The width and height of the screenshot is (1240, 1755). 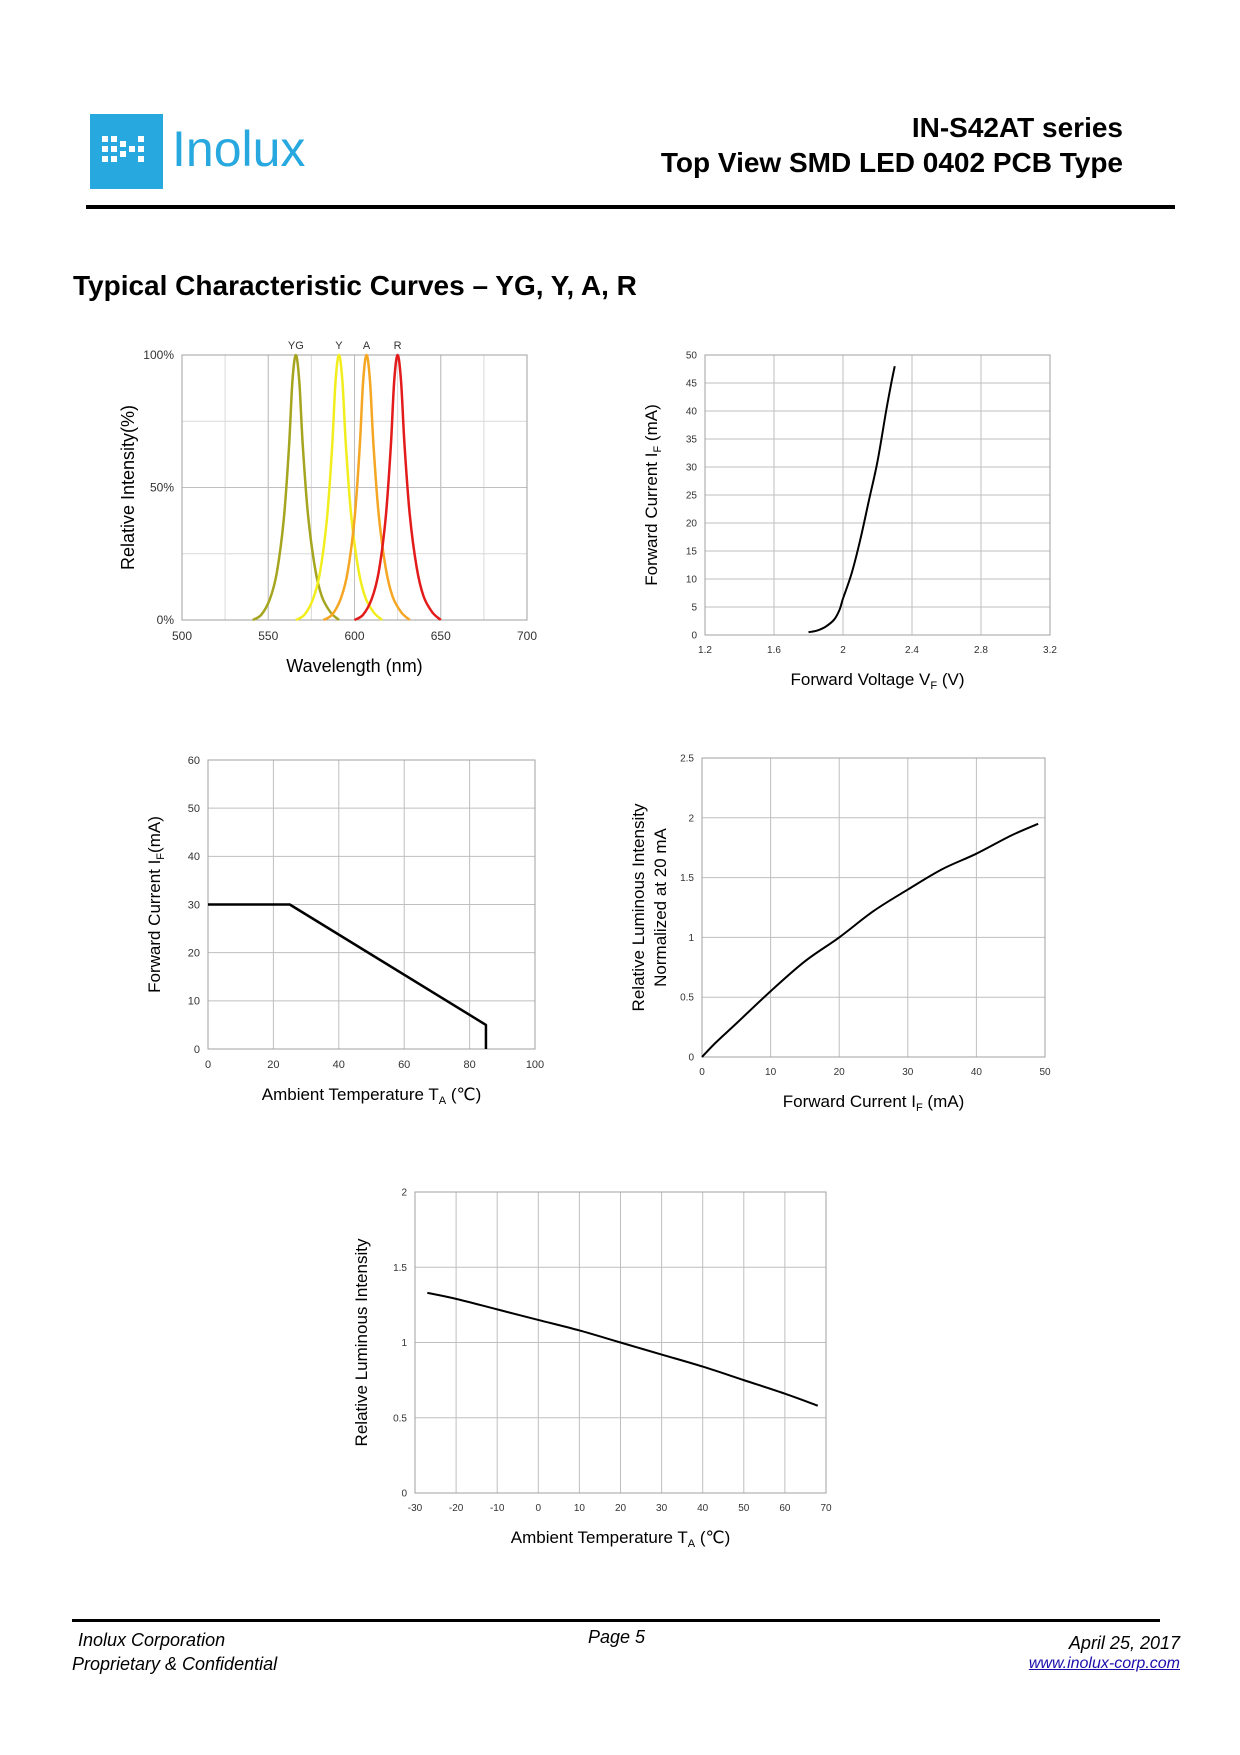 I want to click on x-tick-label: 2.8, so click(x=981, y=650).